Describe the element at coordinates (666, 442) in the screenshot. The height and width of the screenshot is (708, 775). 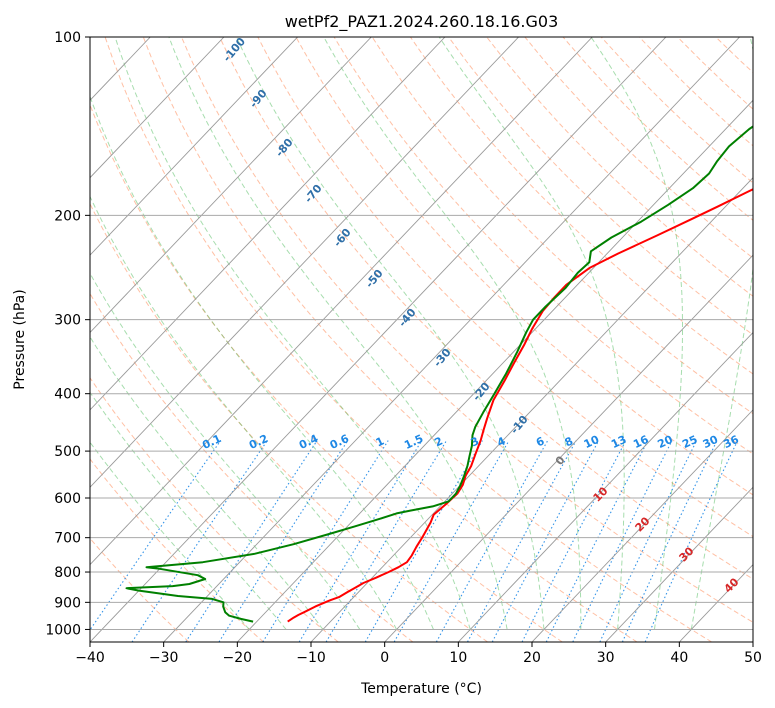
I see `mixing-ratio-label: 20` at that location.